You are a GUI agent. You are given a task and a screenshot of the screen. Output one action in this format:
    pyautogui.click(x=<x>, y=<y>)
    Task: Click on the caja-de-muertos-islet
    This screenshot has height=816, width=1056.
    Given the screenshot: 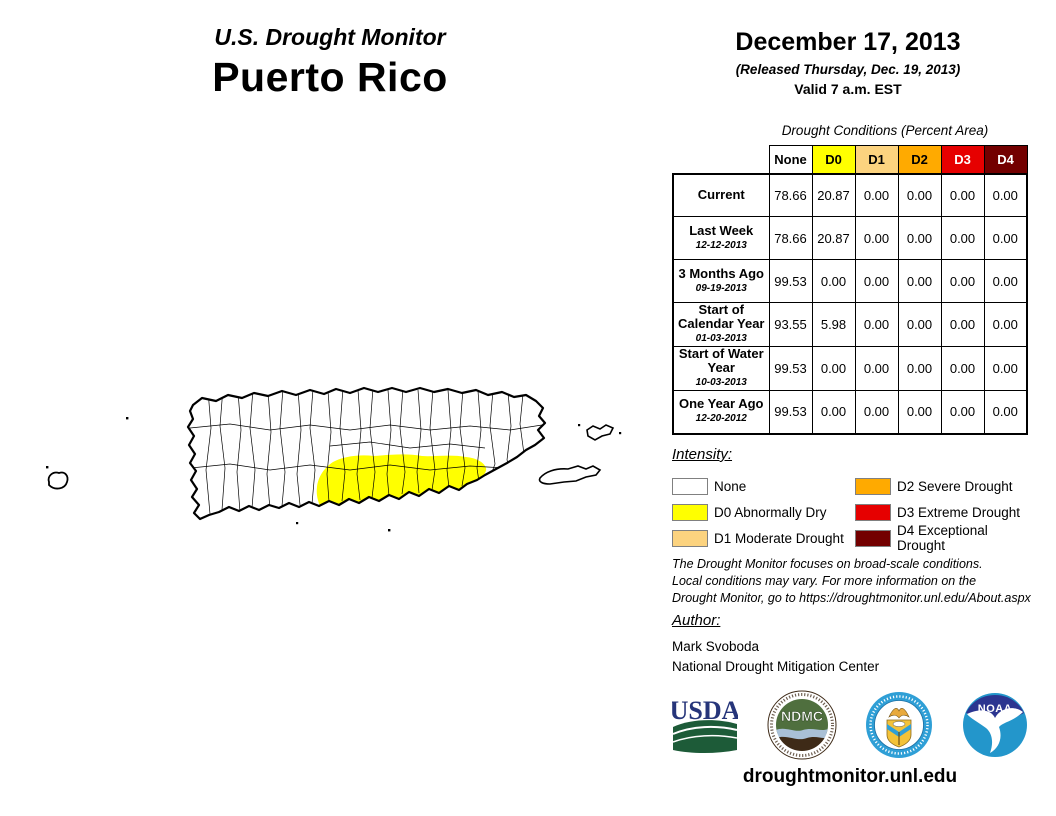 What is the action you would take?
    pyautogui.click(x=389, y=530)
    